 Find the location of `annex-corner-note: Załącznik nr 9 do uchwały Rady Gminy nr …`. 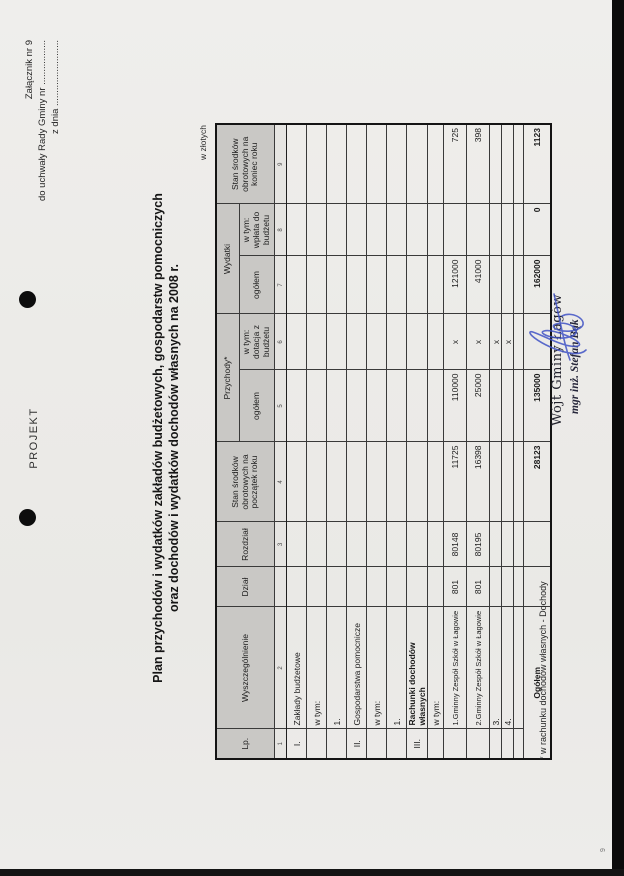

annex-corner-note: Załącznik nr 9 do uchwały Rady Gminy nr … is located at coordinates (43, 120).